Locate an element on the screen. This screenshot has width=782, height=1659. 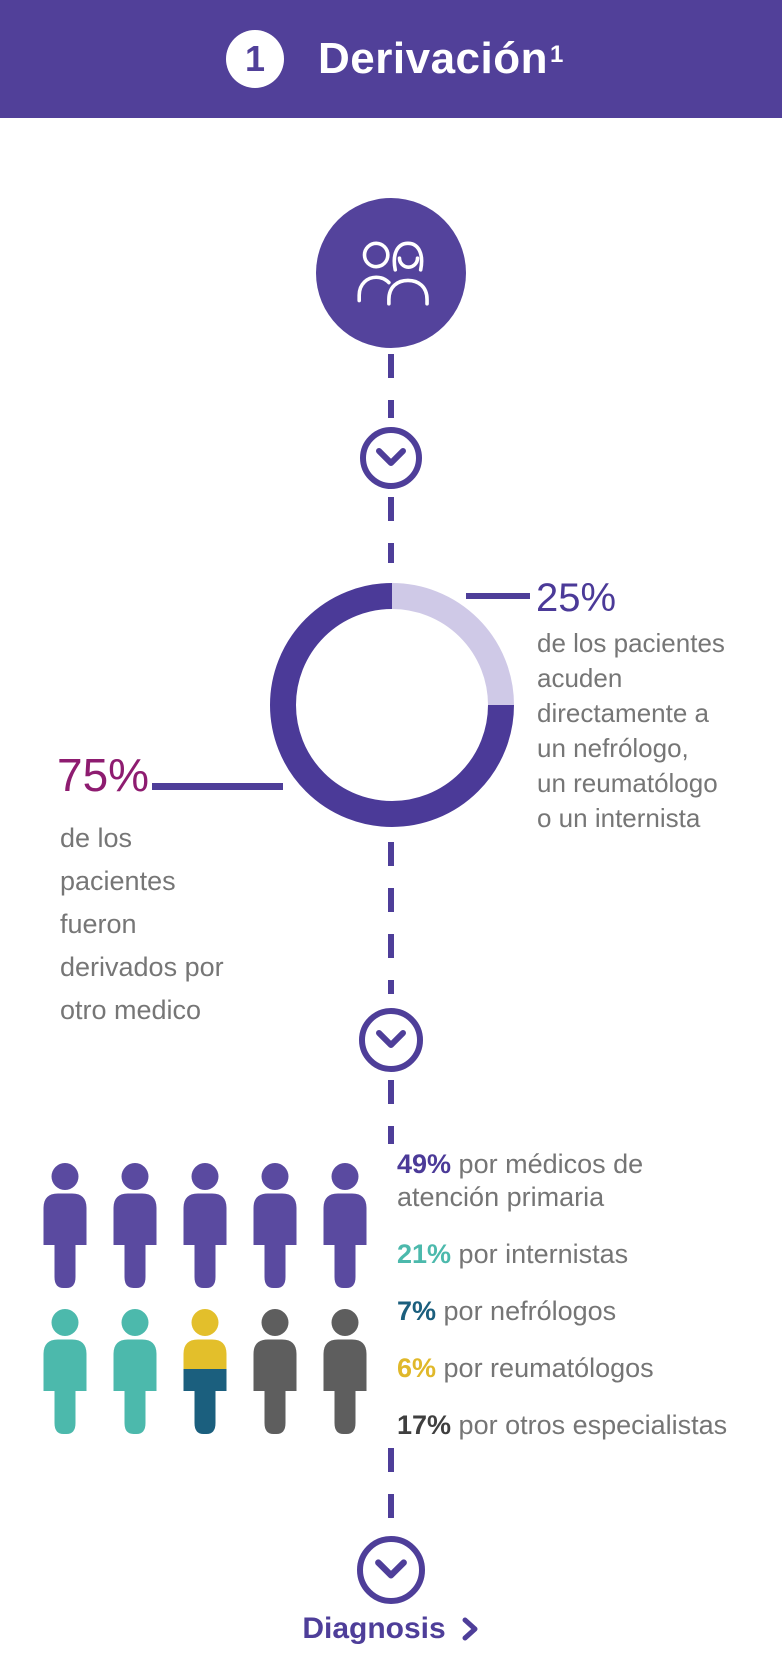
legend-label: por internistas is located at coordinates (540, 1254).